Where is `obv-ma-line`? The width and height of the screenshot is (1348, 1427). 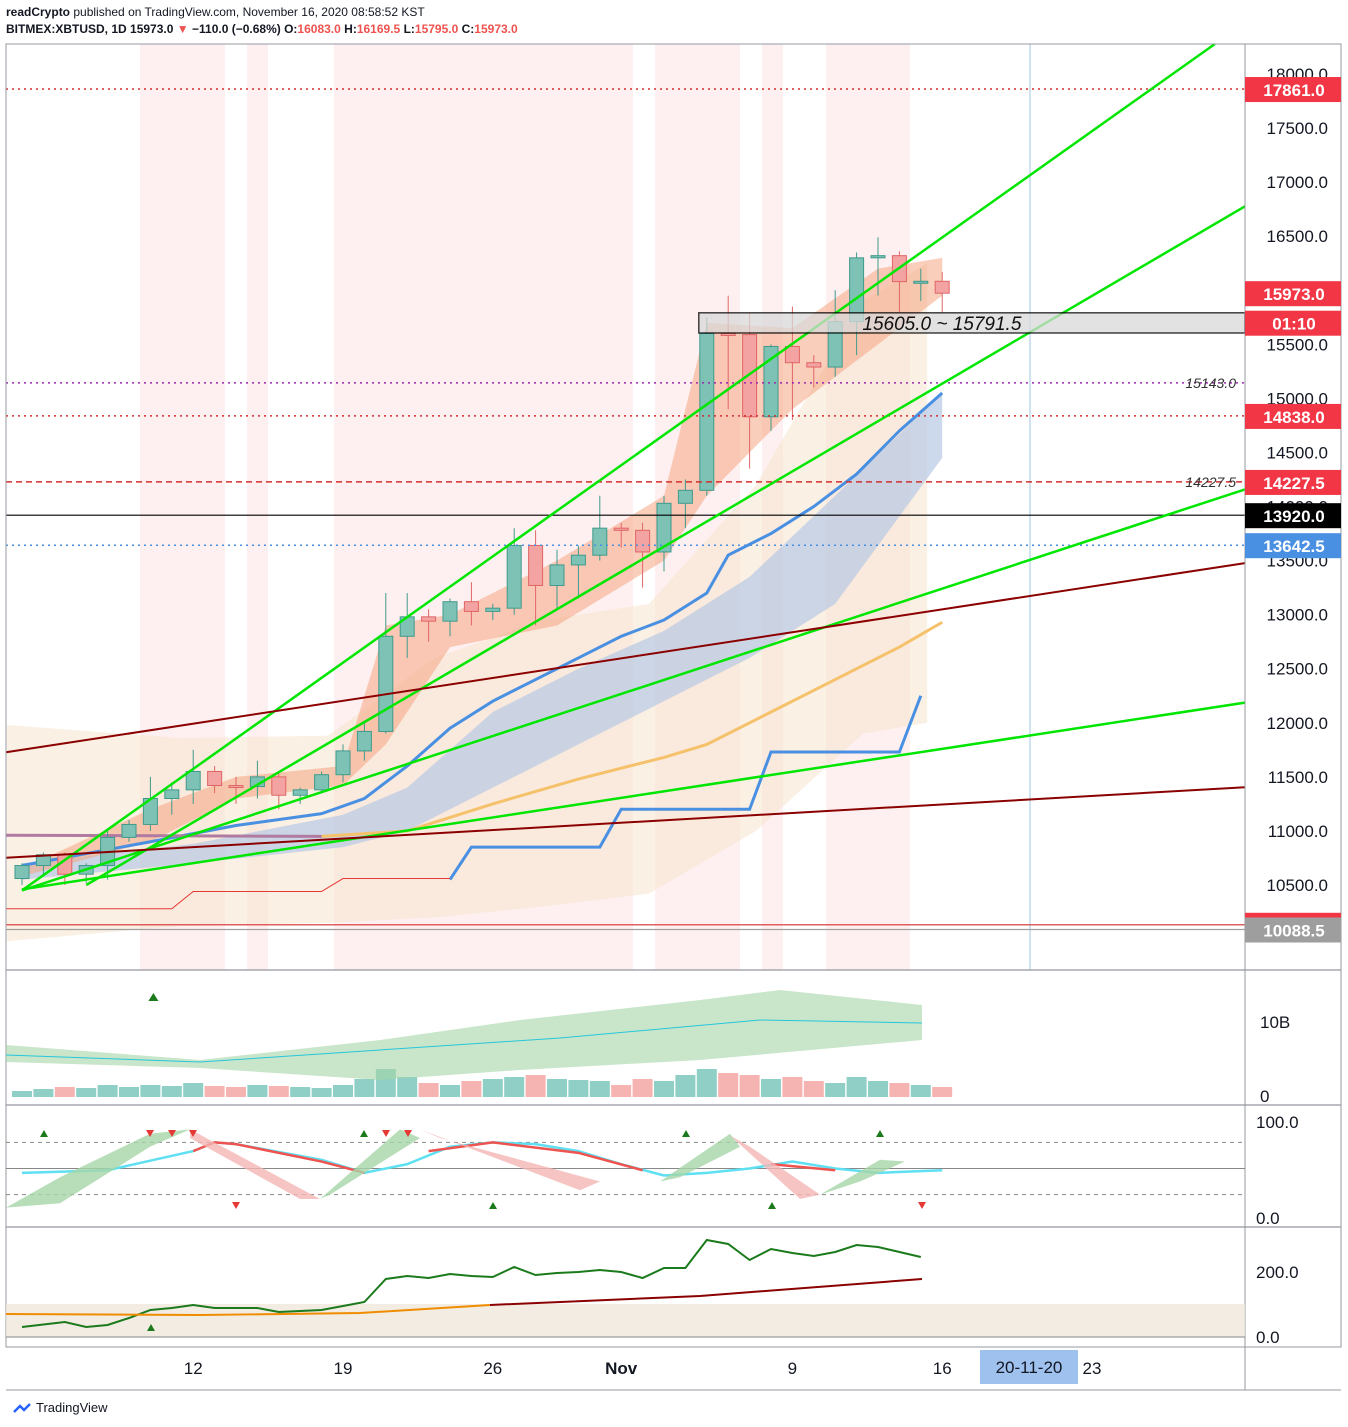
obv-ma-line is located at coordinates (248, 1310).